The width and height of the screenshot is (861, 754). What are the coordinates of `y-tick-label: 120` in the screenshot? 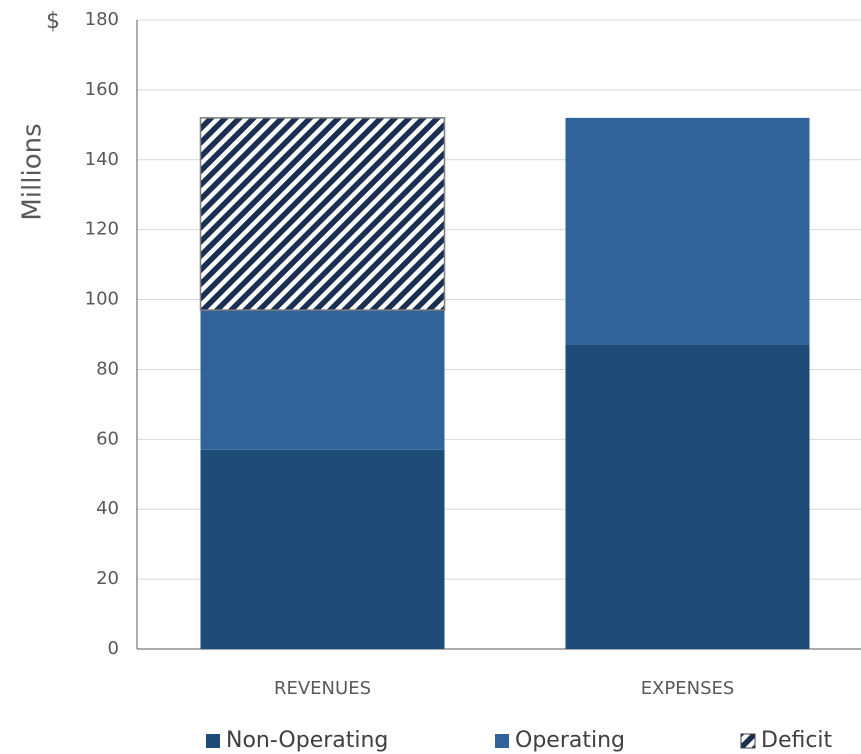 It's located at (102, 229).